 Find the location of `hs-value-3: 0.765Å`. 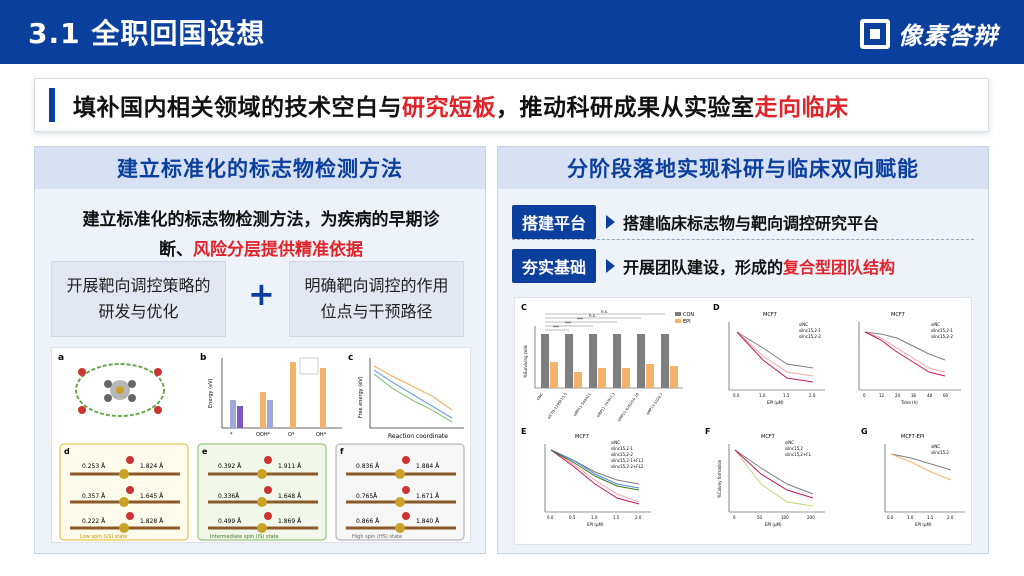

hs-value-3: 0.765Å is located at coordinates (367, 496).